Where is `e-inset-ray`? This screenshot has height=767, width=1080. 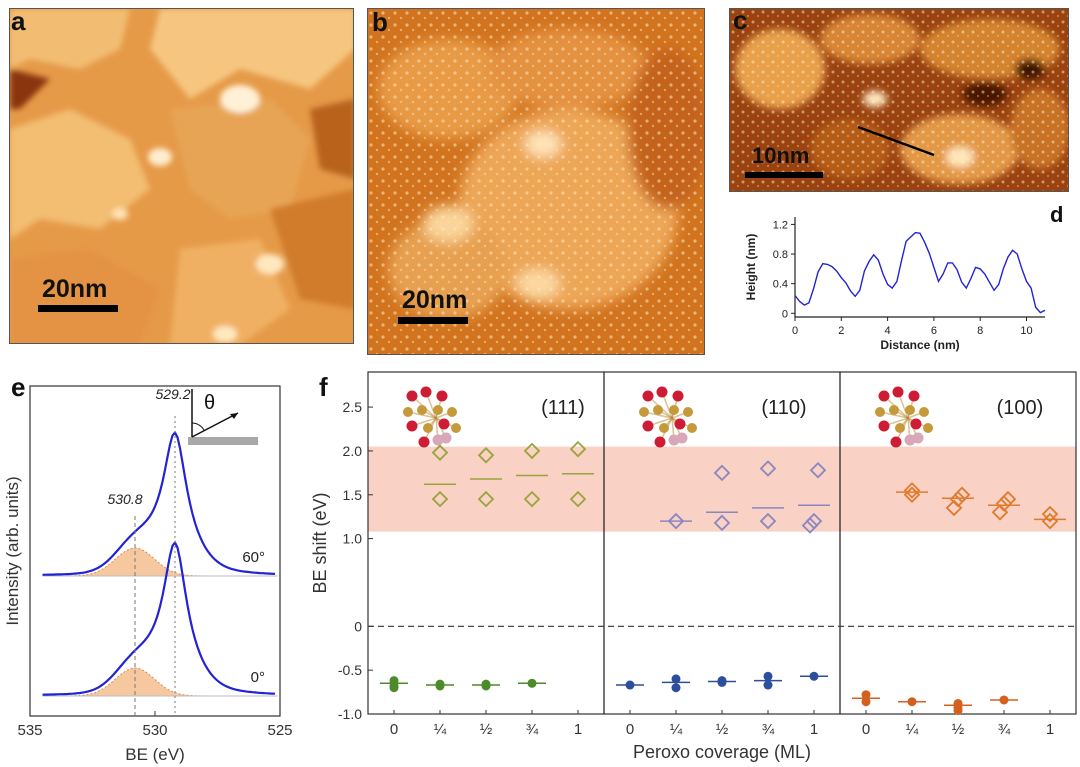 e-inset-ray is located at coordinates (215, 425).